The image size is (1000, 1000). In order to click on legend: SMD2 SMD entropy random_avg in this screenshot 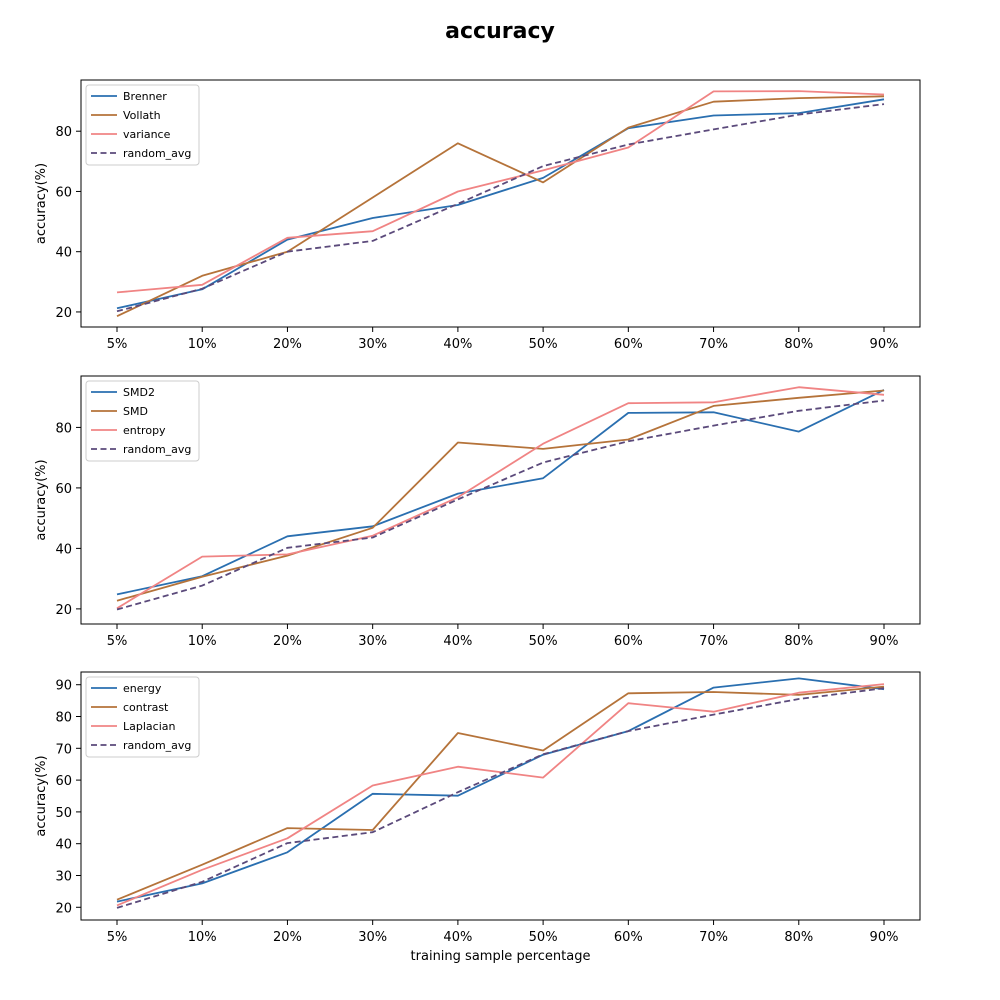, I will do `click(142, 421)`.